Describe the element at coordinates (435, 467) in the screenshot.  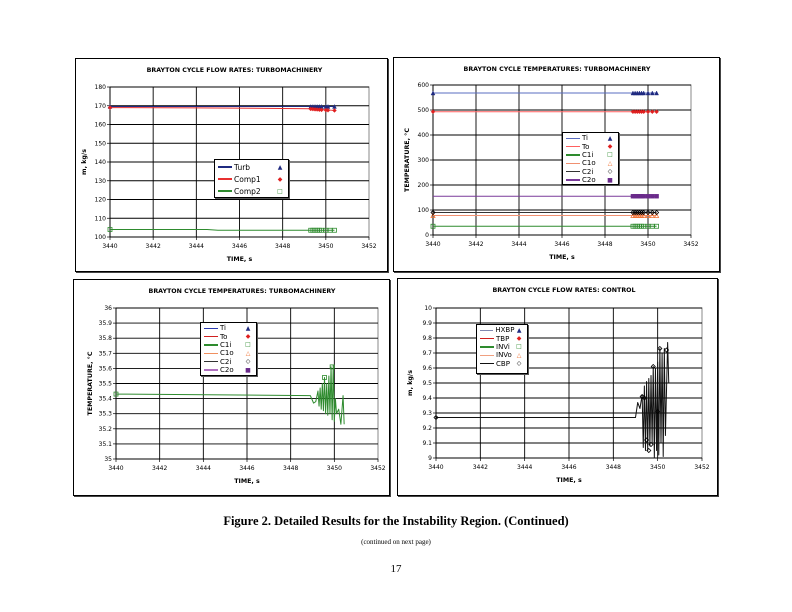
I see `x-tick-label: 3440` at that location.